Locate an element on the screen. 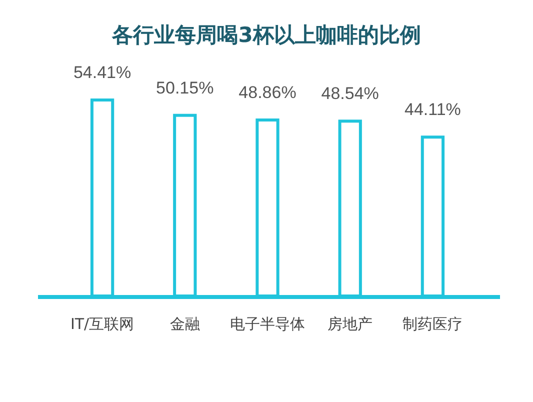  x-tick-label: IT/互联网 is located at coordinates (102, 324).